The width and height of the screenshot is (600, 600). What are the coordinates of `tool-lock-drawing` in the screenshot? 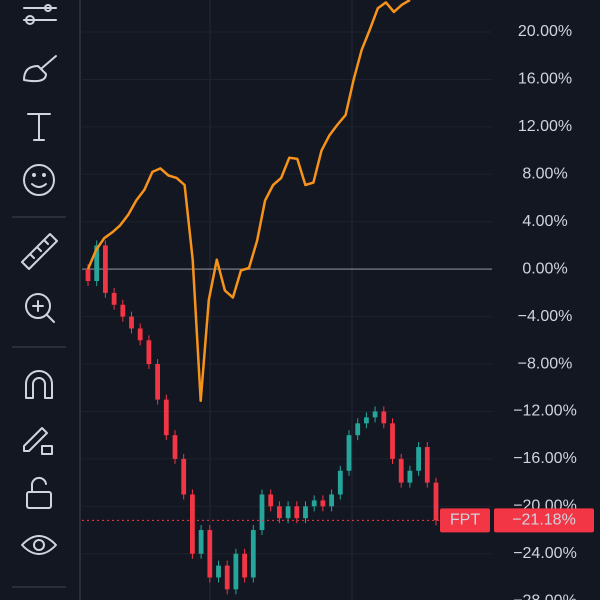 It's located at (38, 441).